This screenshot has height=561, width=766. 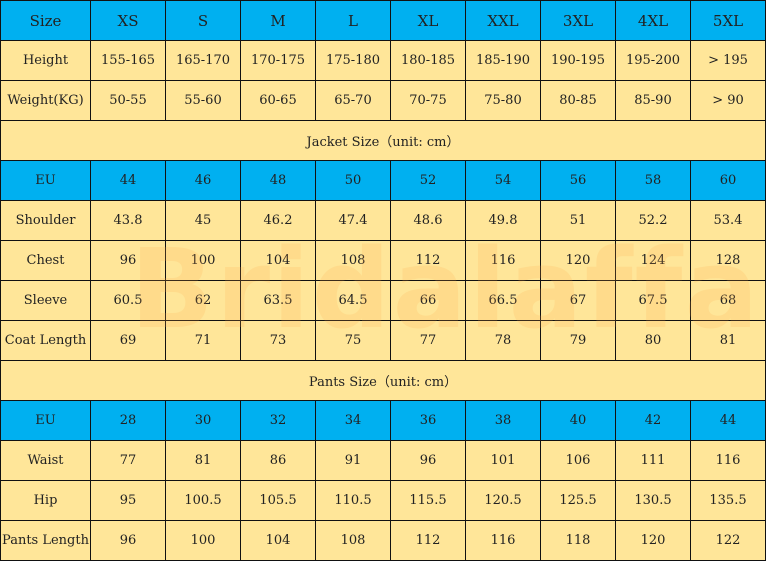 I want to click on pants-section-title: Pants Size（unit: cm）, so click(x=383, y=380).